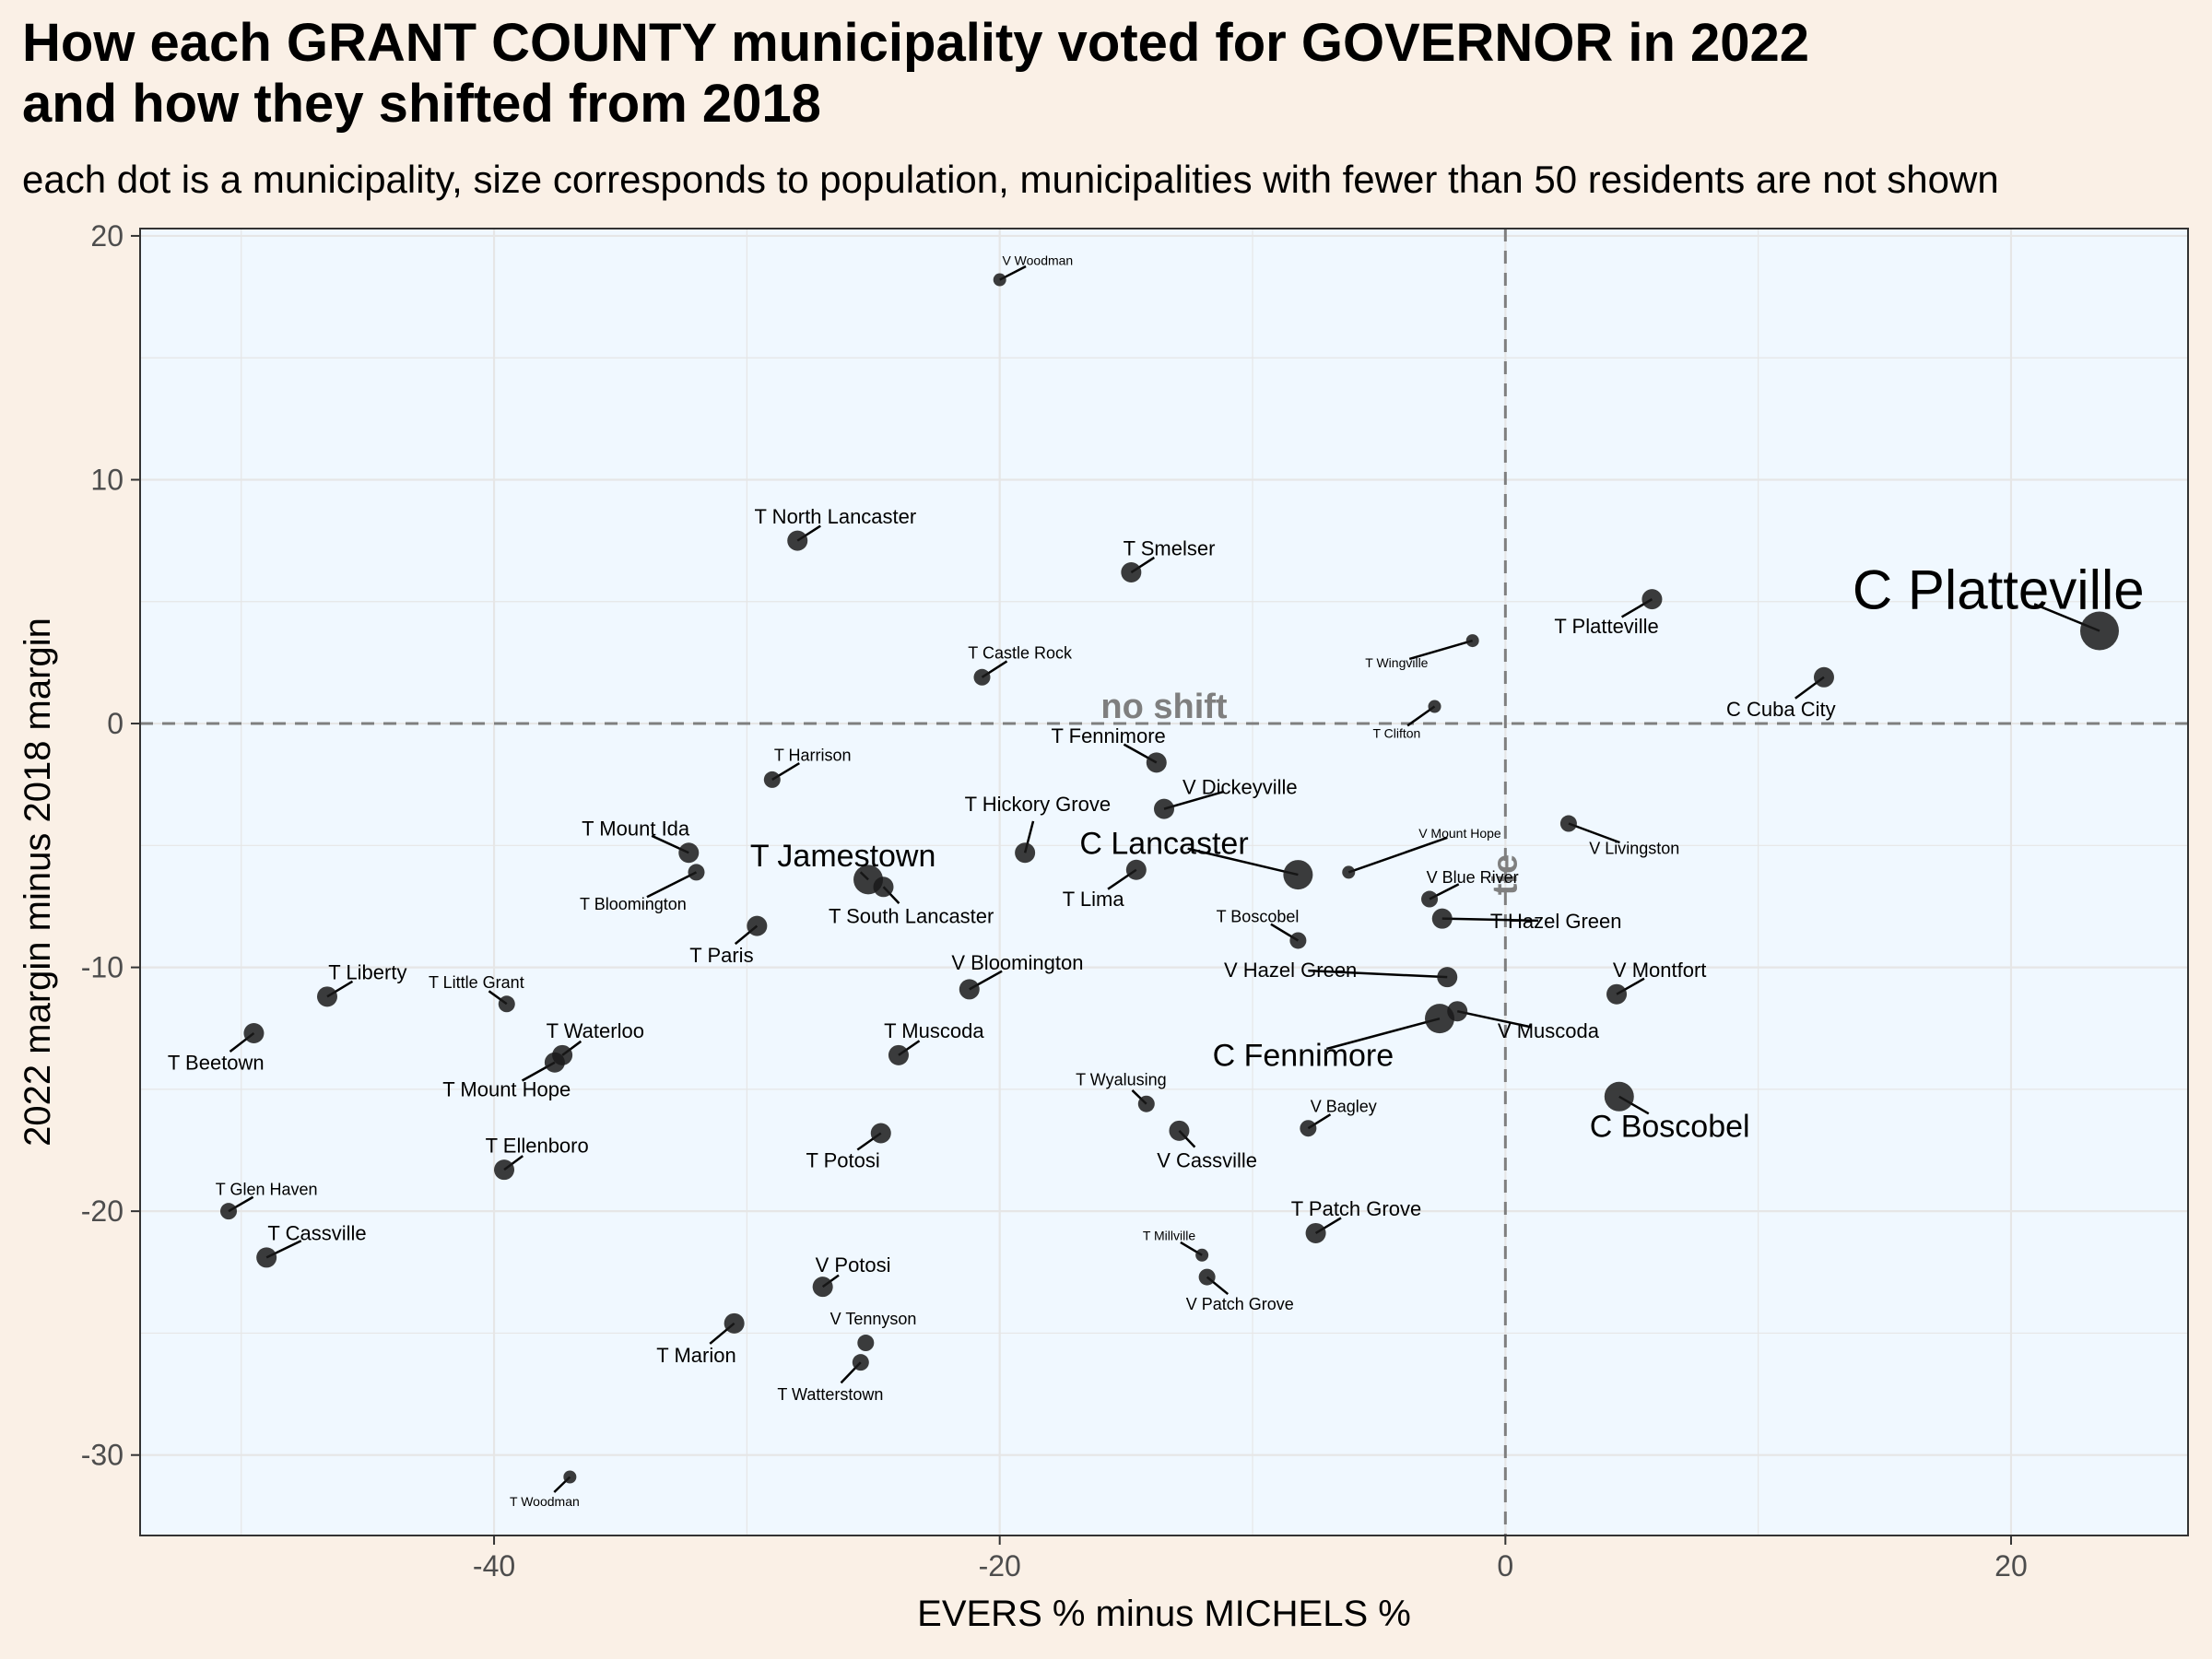  What do you see at coordinates (1207, 1159) in the screenshot?
I see `point-label-v-cassville: V Cassville` at bounding box center [1207, 1159].